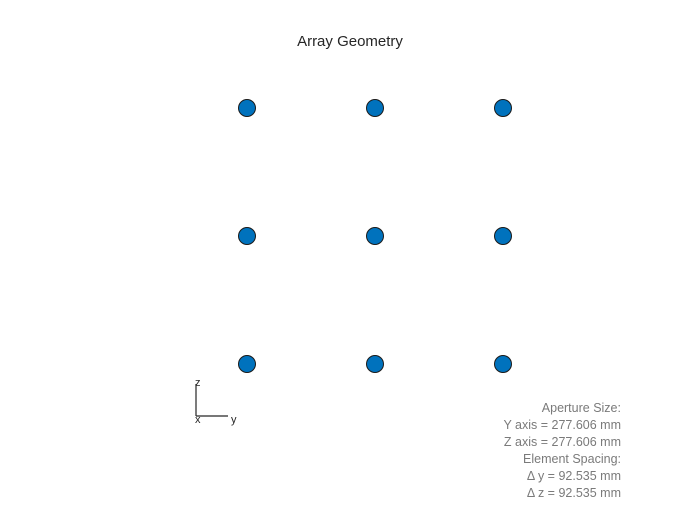 Image resolution: width=700 pixels, height=525 pixels. What do you see at coordinates (198, 420) in the screenshot?
I see `x-axis-label: x` at bounding box center [198, 420].